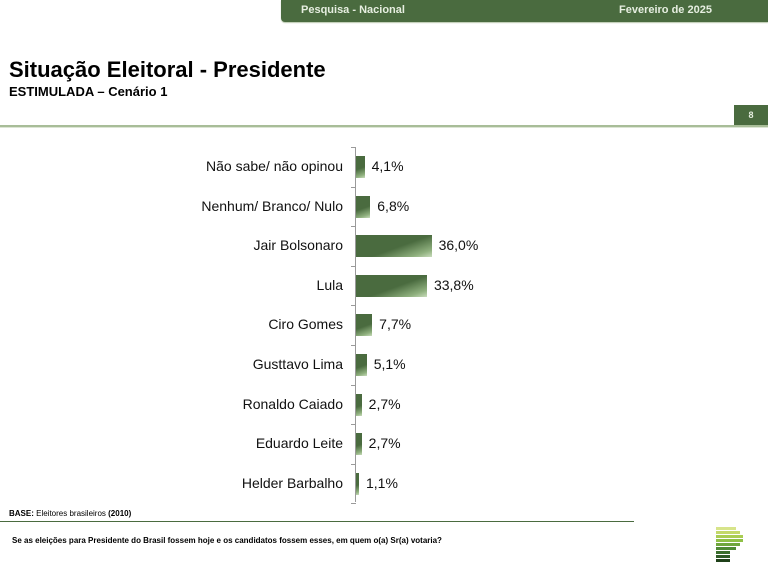 This screenshot has height=574, width=768. I want to click on chart-row: Não sabe/ não opinou 4,1%, so click(384, 166).